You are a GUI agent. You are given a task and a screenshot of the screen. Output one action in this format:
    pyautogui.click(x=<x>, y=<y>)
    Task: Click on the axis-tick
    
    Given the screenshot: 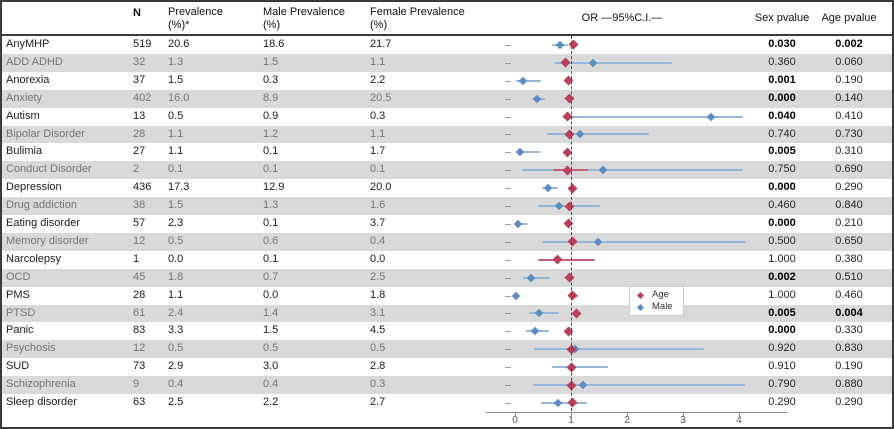 What is the action you would take?
    pyautogui.click(x=571, y=413)
    